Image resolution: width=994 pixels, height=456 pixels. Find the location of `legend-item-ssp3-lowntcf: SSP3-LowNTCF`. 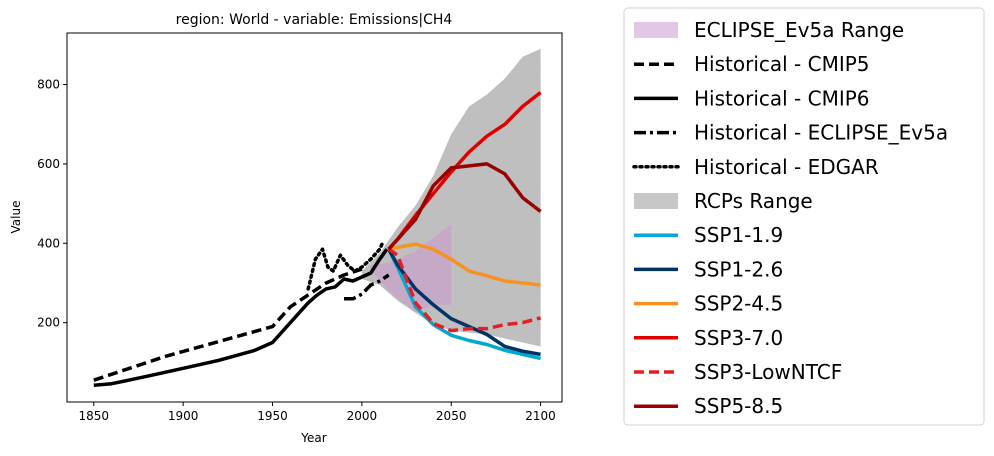

legend-item-ssp3-lowntcf: SSP3-LowNTCF is located at coordinates (738, 372).